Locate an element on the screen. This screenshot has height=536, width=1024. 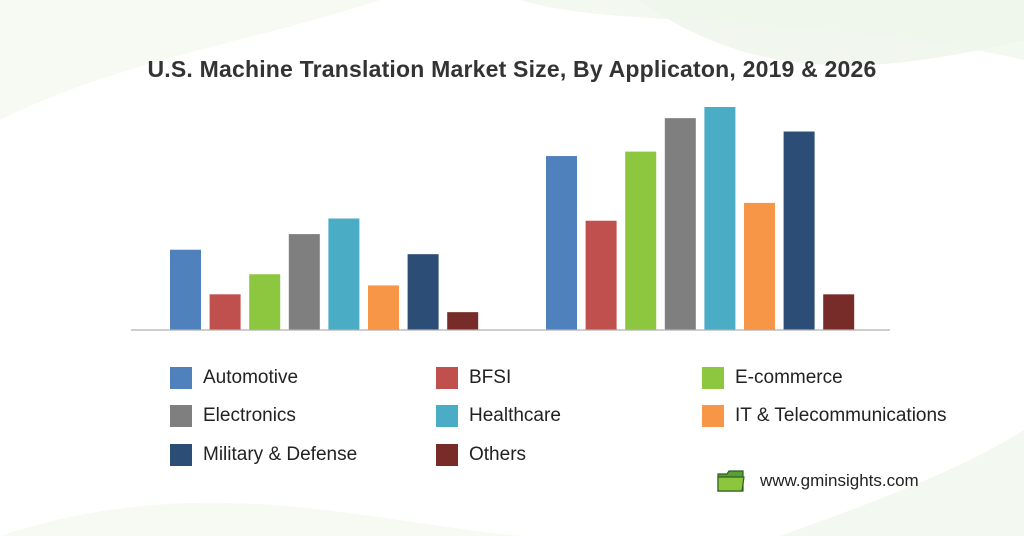
bar-2026-bfsi is located at coordinates (601, 275).